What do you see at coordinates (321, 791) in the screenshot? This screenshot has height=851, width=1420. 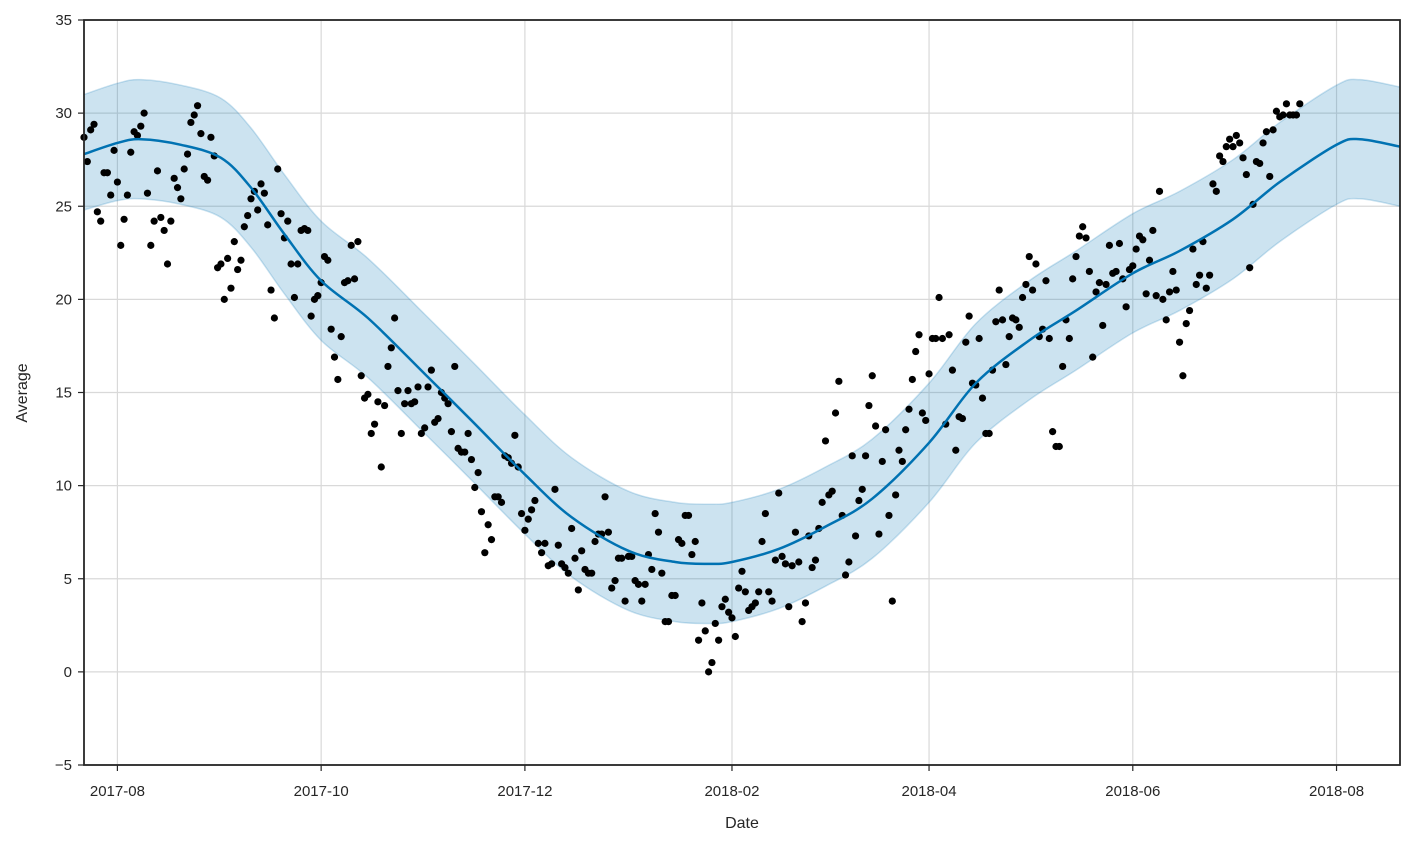 I see `x-tick-label: 2017-10` at bounding box center [321, 791].